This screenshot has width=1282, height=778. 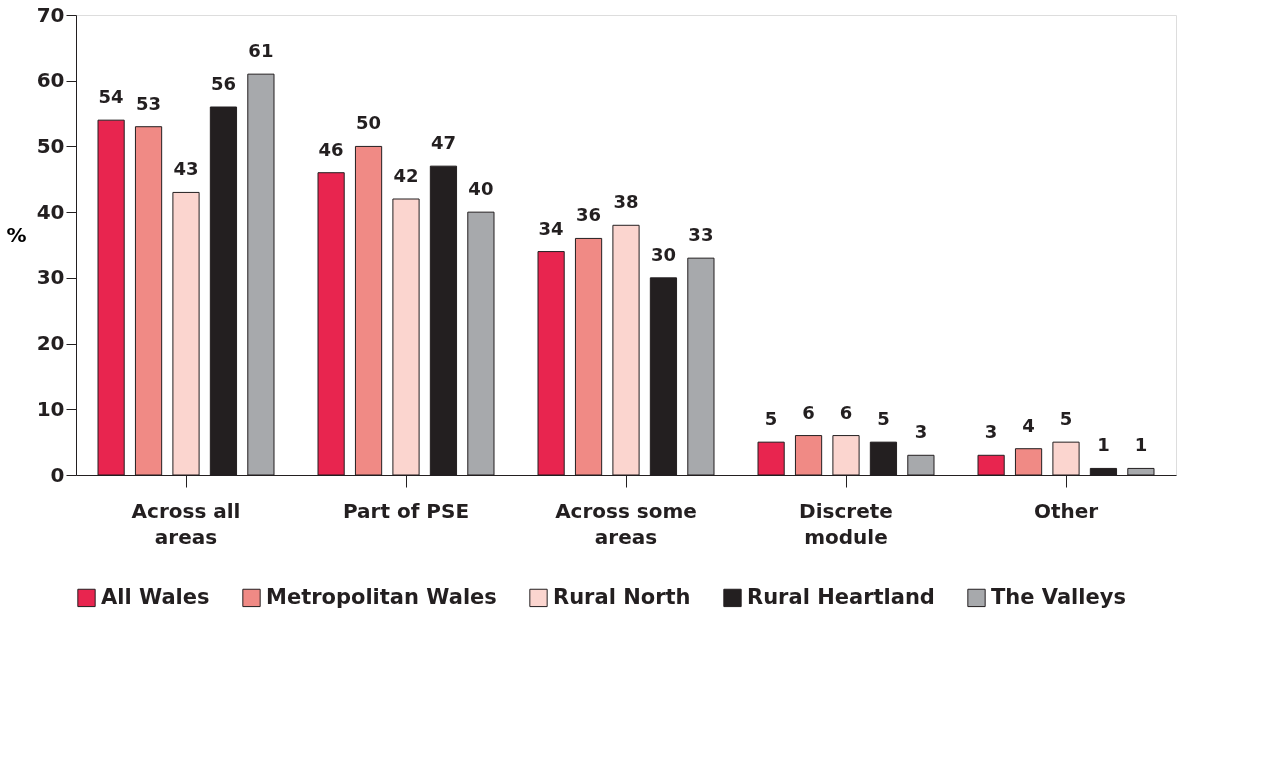 I want to click on legend-label: Rural Heartland, so click(x=841, y=596).